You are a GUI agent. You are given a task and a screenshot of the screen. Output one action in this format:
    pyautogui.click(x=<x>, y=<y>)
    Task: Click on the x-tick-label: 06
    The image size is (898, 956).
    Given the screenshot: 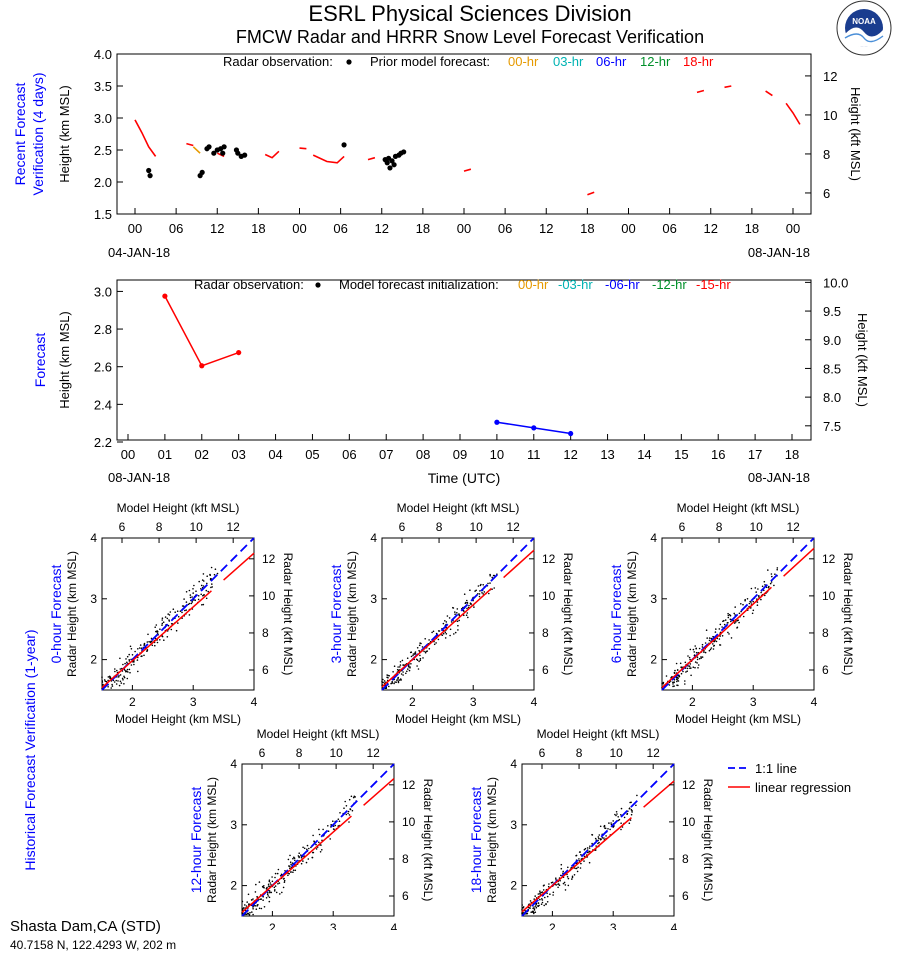 What is the action you would take?
    pyautogui.click(x=176, y=228)
    